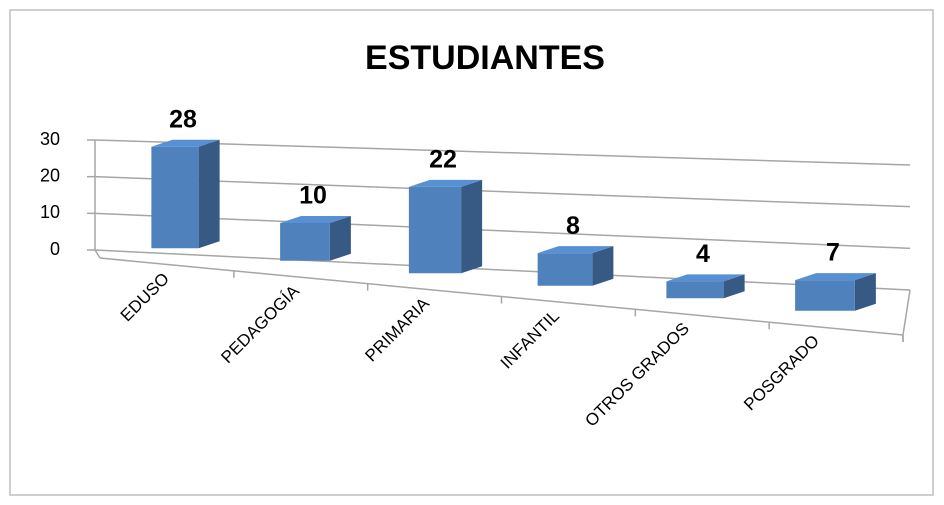 The width and height of the screenshot is (944, 505). I want to click on y-tick-label: 10, so click(50, 212).